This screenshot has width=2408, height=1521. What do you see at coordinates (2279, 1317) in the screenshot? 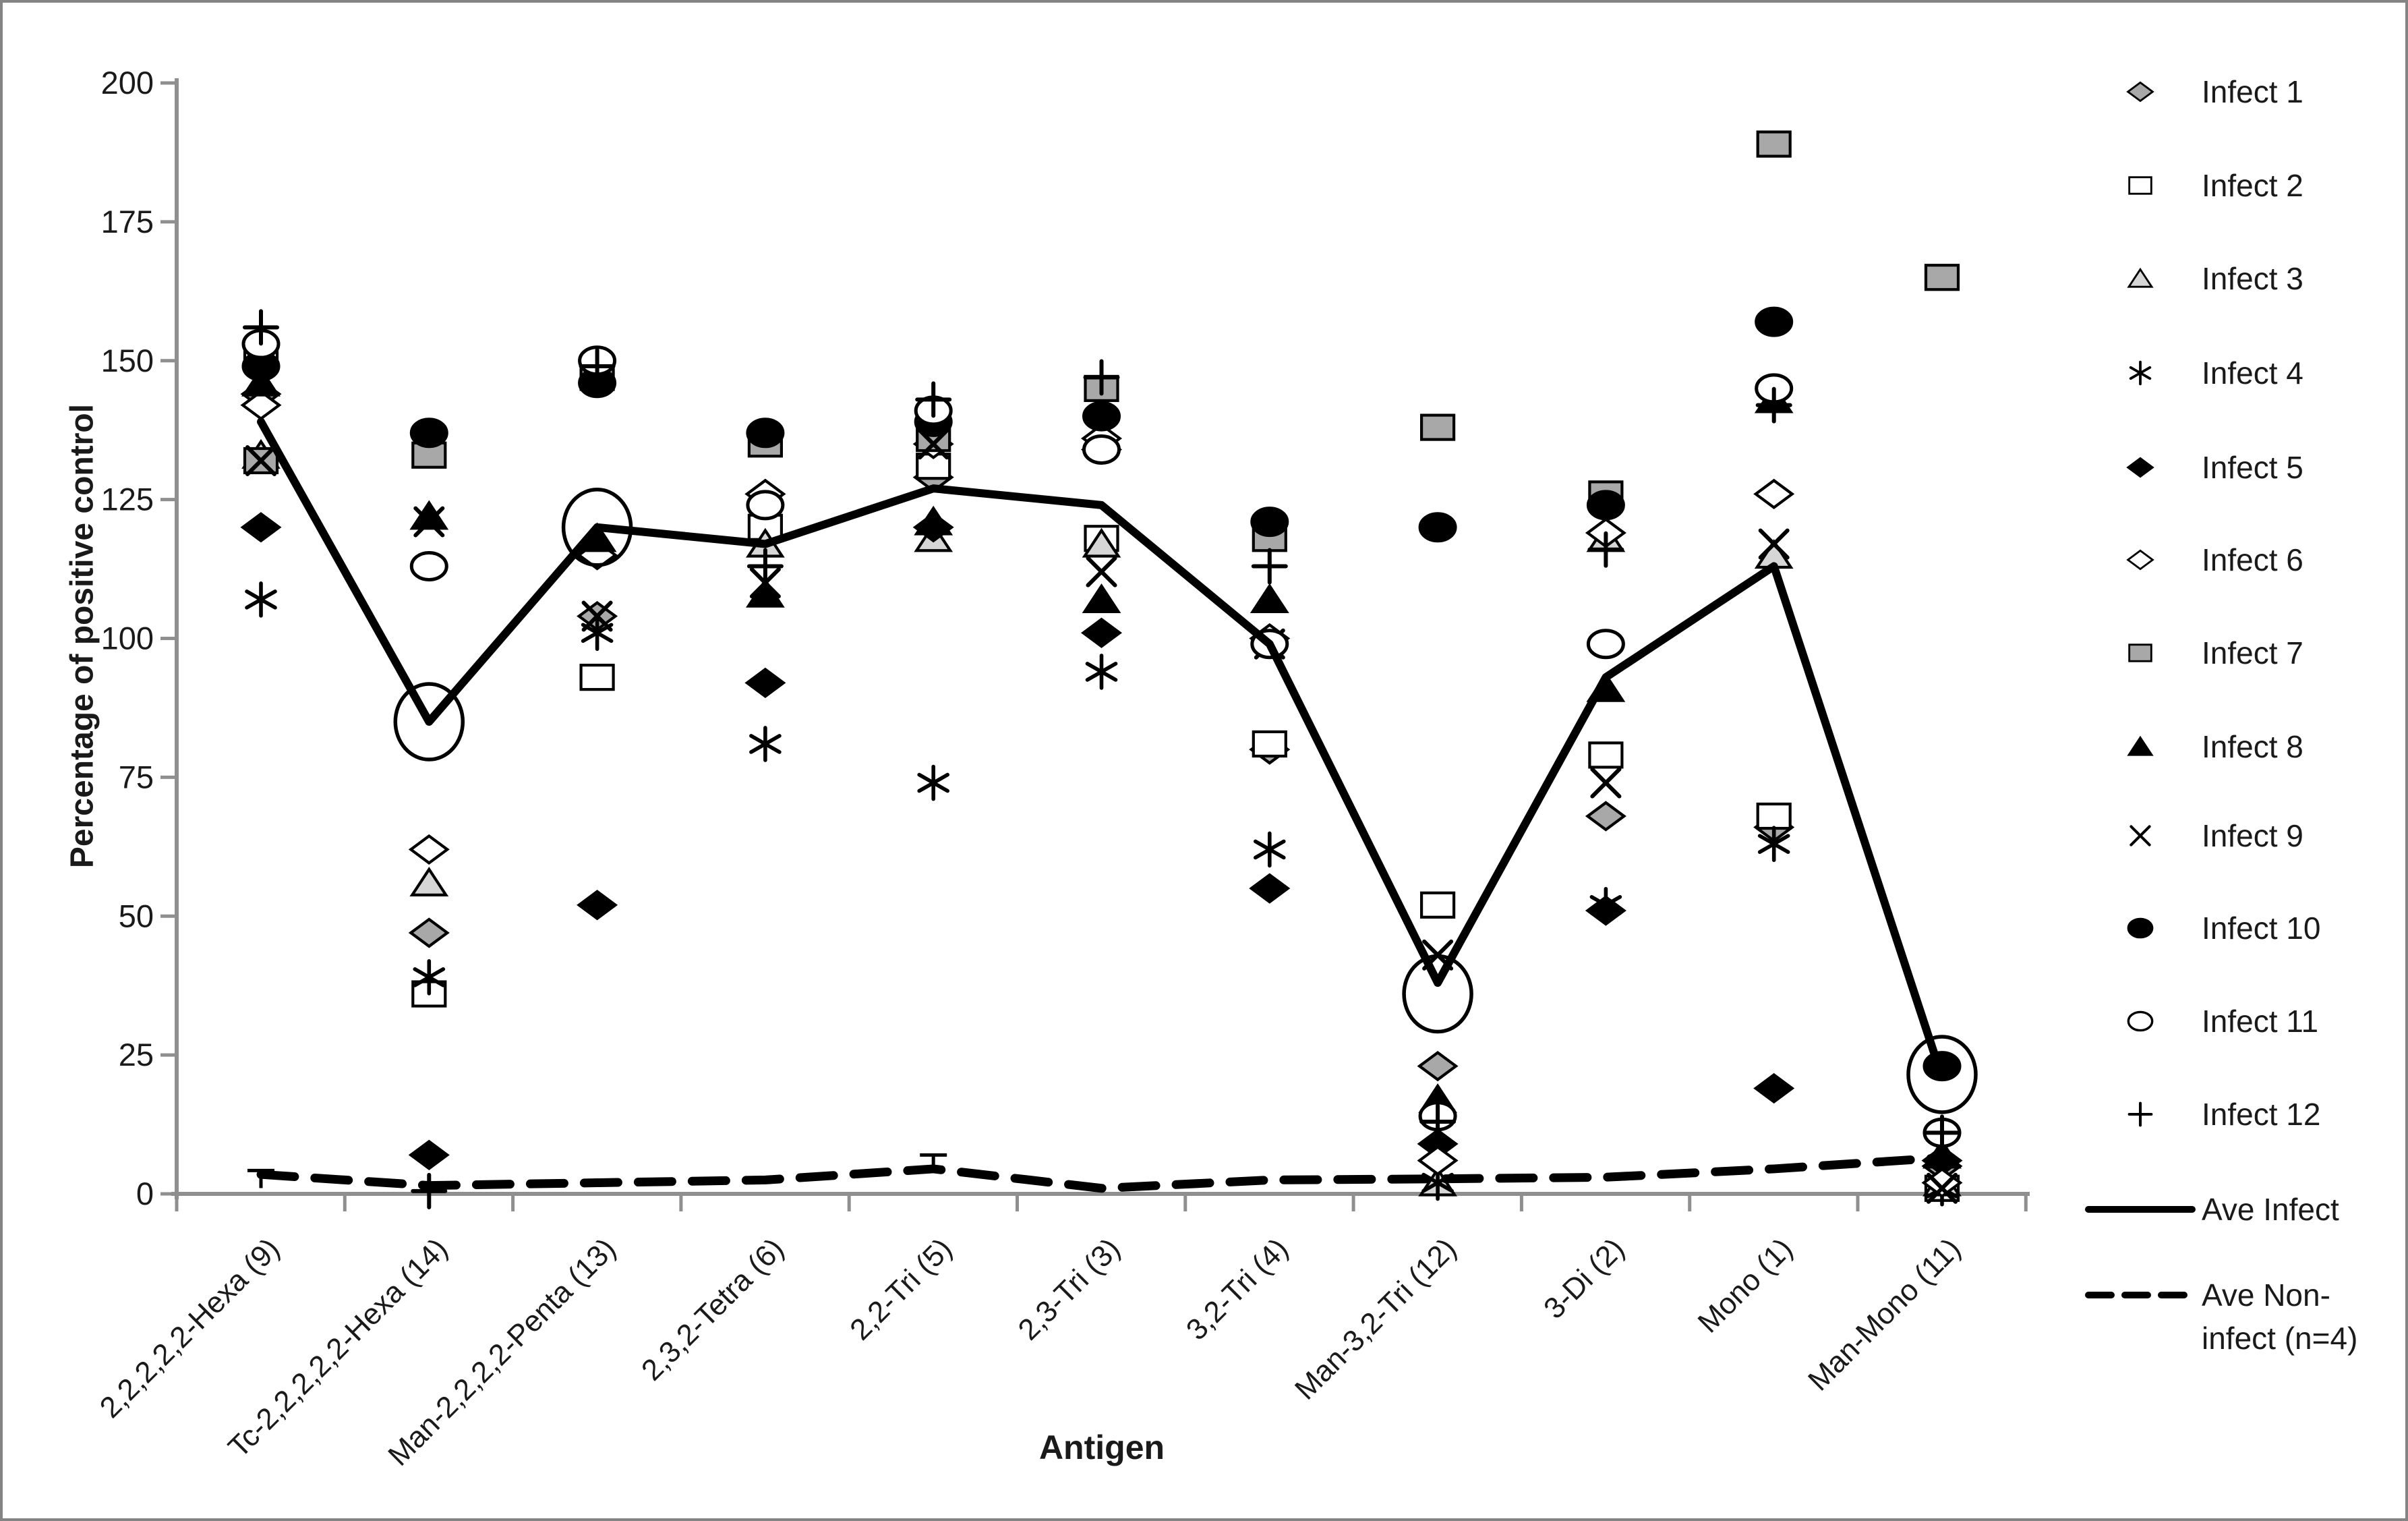
I see `legend-label: Ave Non-infect (n=4)` at bounding box center [2279, 1317].